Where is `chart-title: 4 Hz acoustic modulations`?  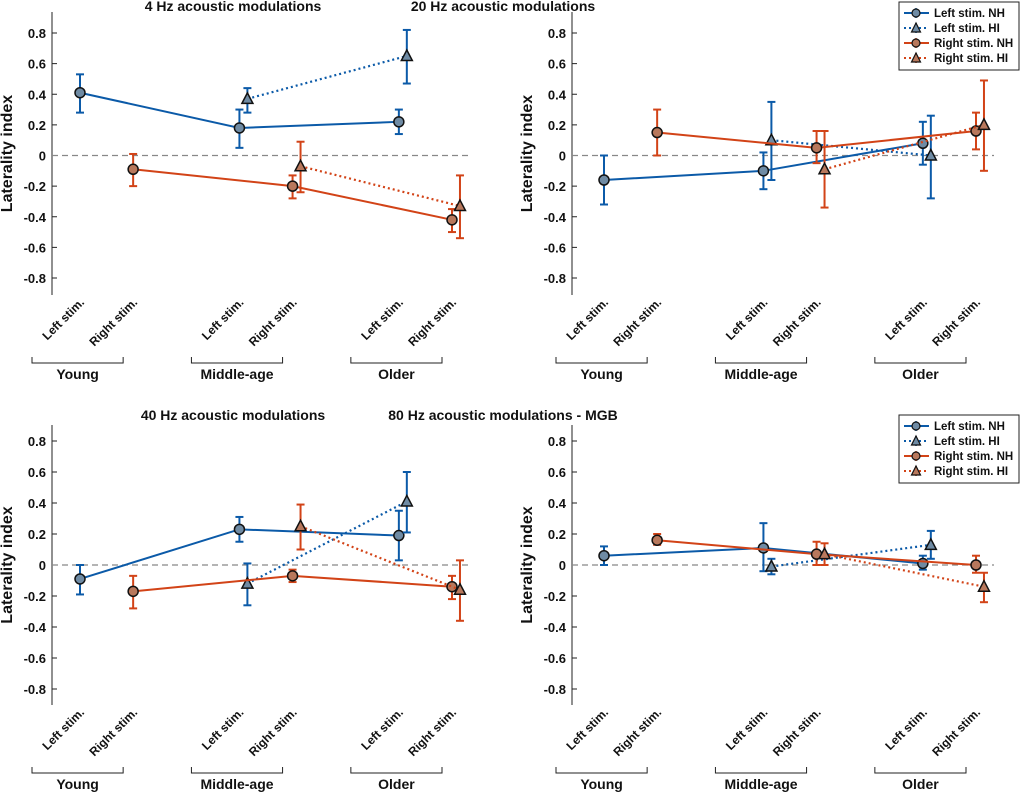 chart-title: 4 Hz acoustic modulations is located at coordinates (233, 7).